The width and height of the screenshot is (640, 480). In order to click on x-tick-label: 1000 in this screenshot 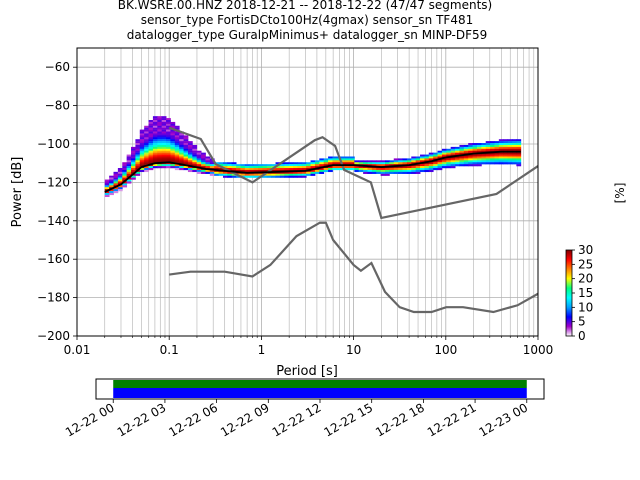, I will do `click(538, 350)`.